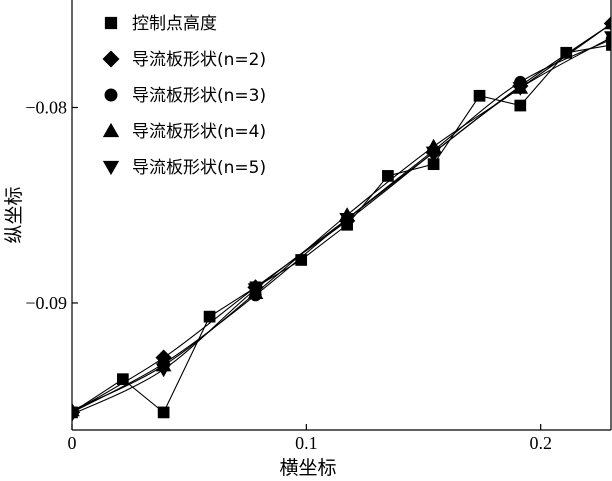  I want to click on x-axis-label: 横坐标, so click(307, 468).